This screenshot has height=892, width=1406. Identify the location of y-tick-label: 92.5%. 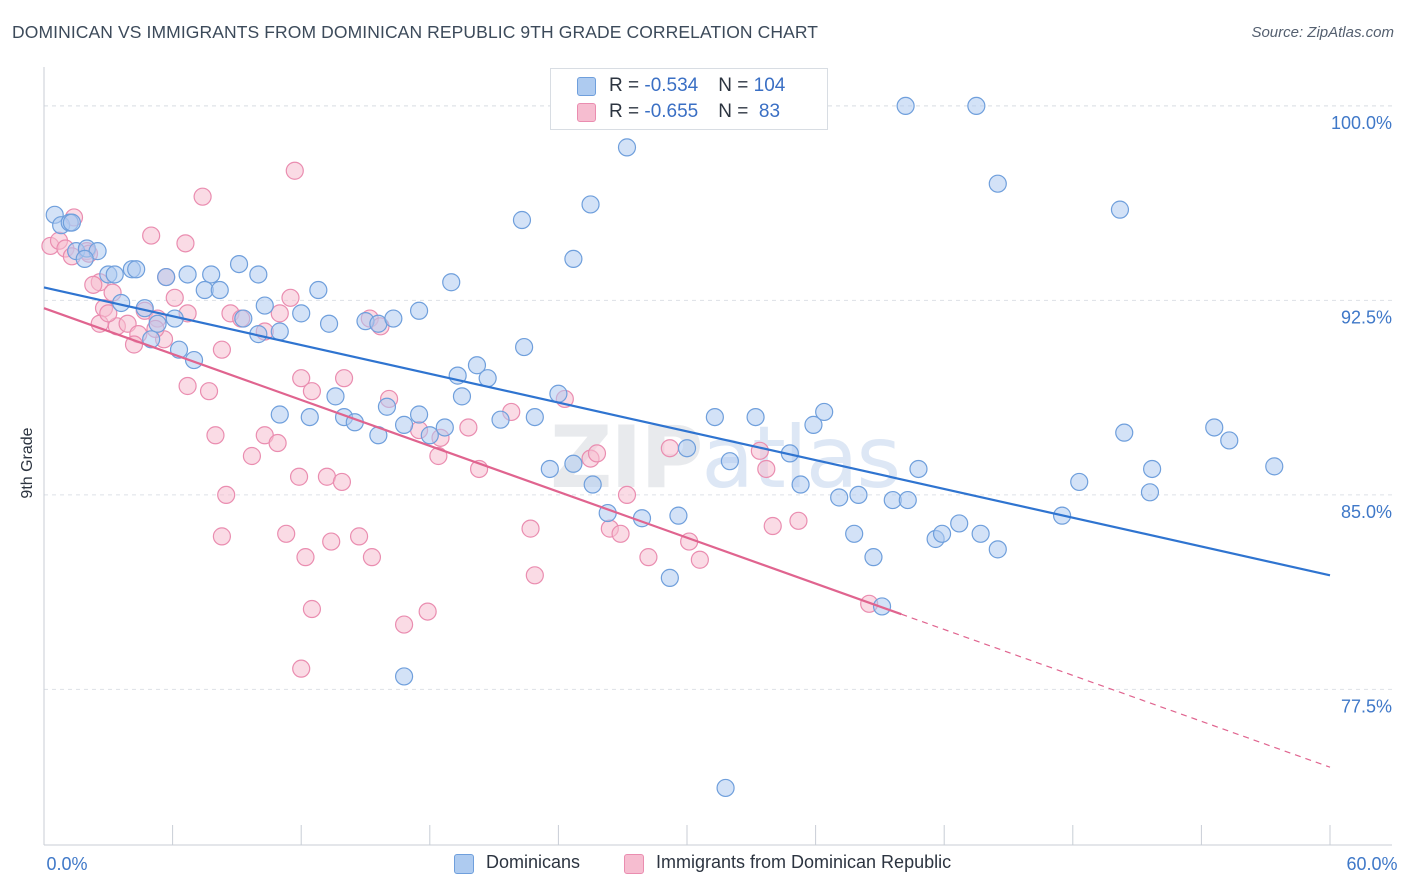
(1366, 317).